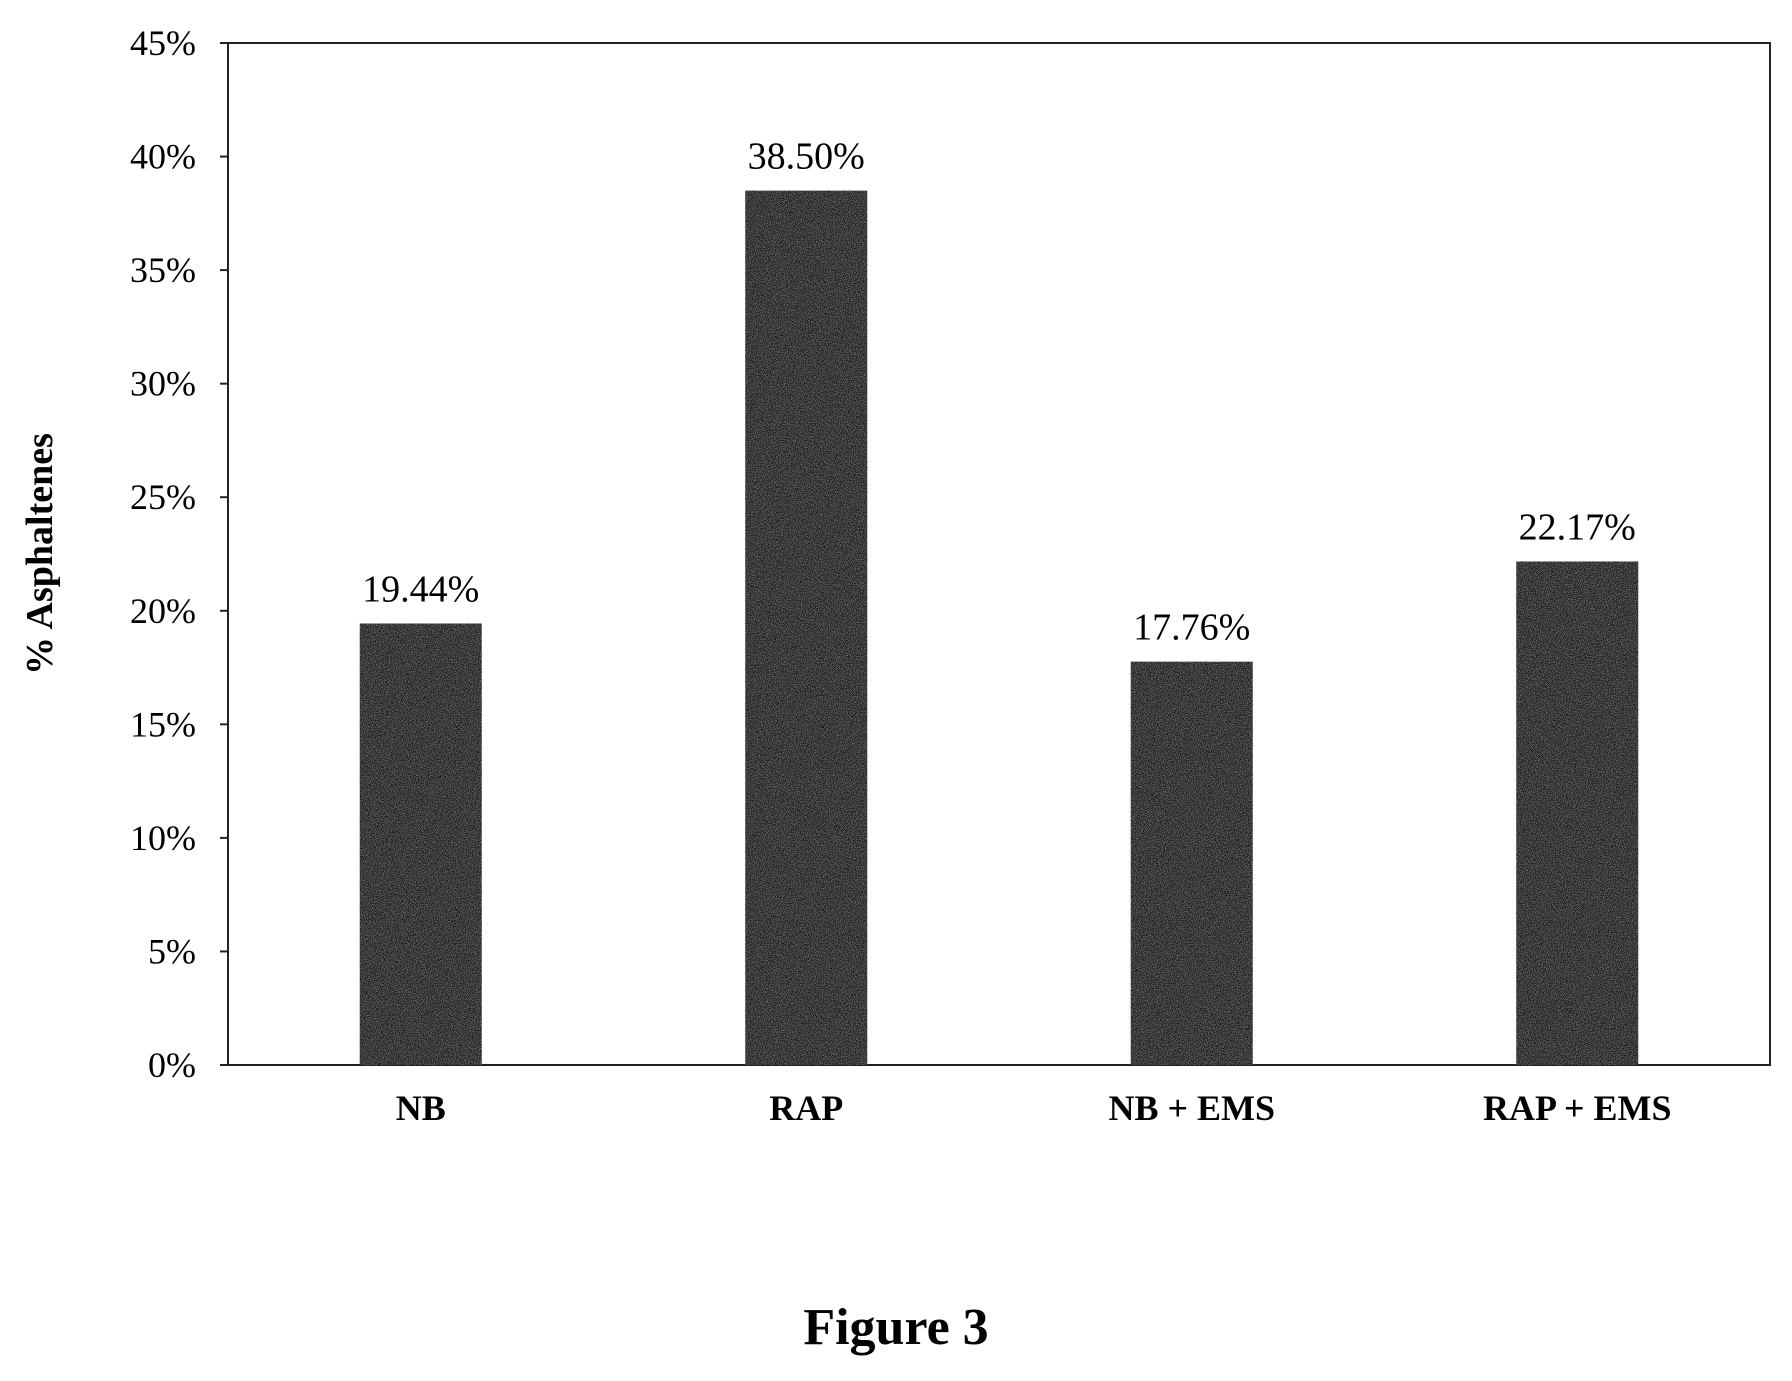  What do you see at coordinates (806, 1108) in the screenshot?
I see `x-category-label: RAP` at bounding box center [806, 1108].